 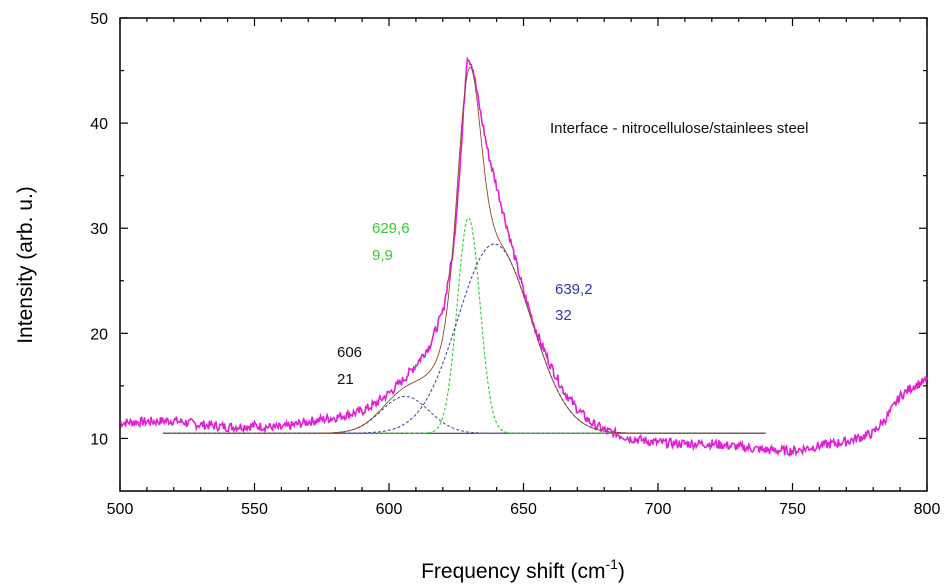 What do you see at coordinates (792, 509) in the screenshot?
I see `x-tick-label: 750` at bounding box center [792, 509].